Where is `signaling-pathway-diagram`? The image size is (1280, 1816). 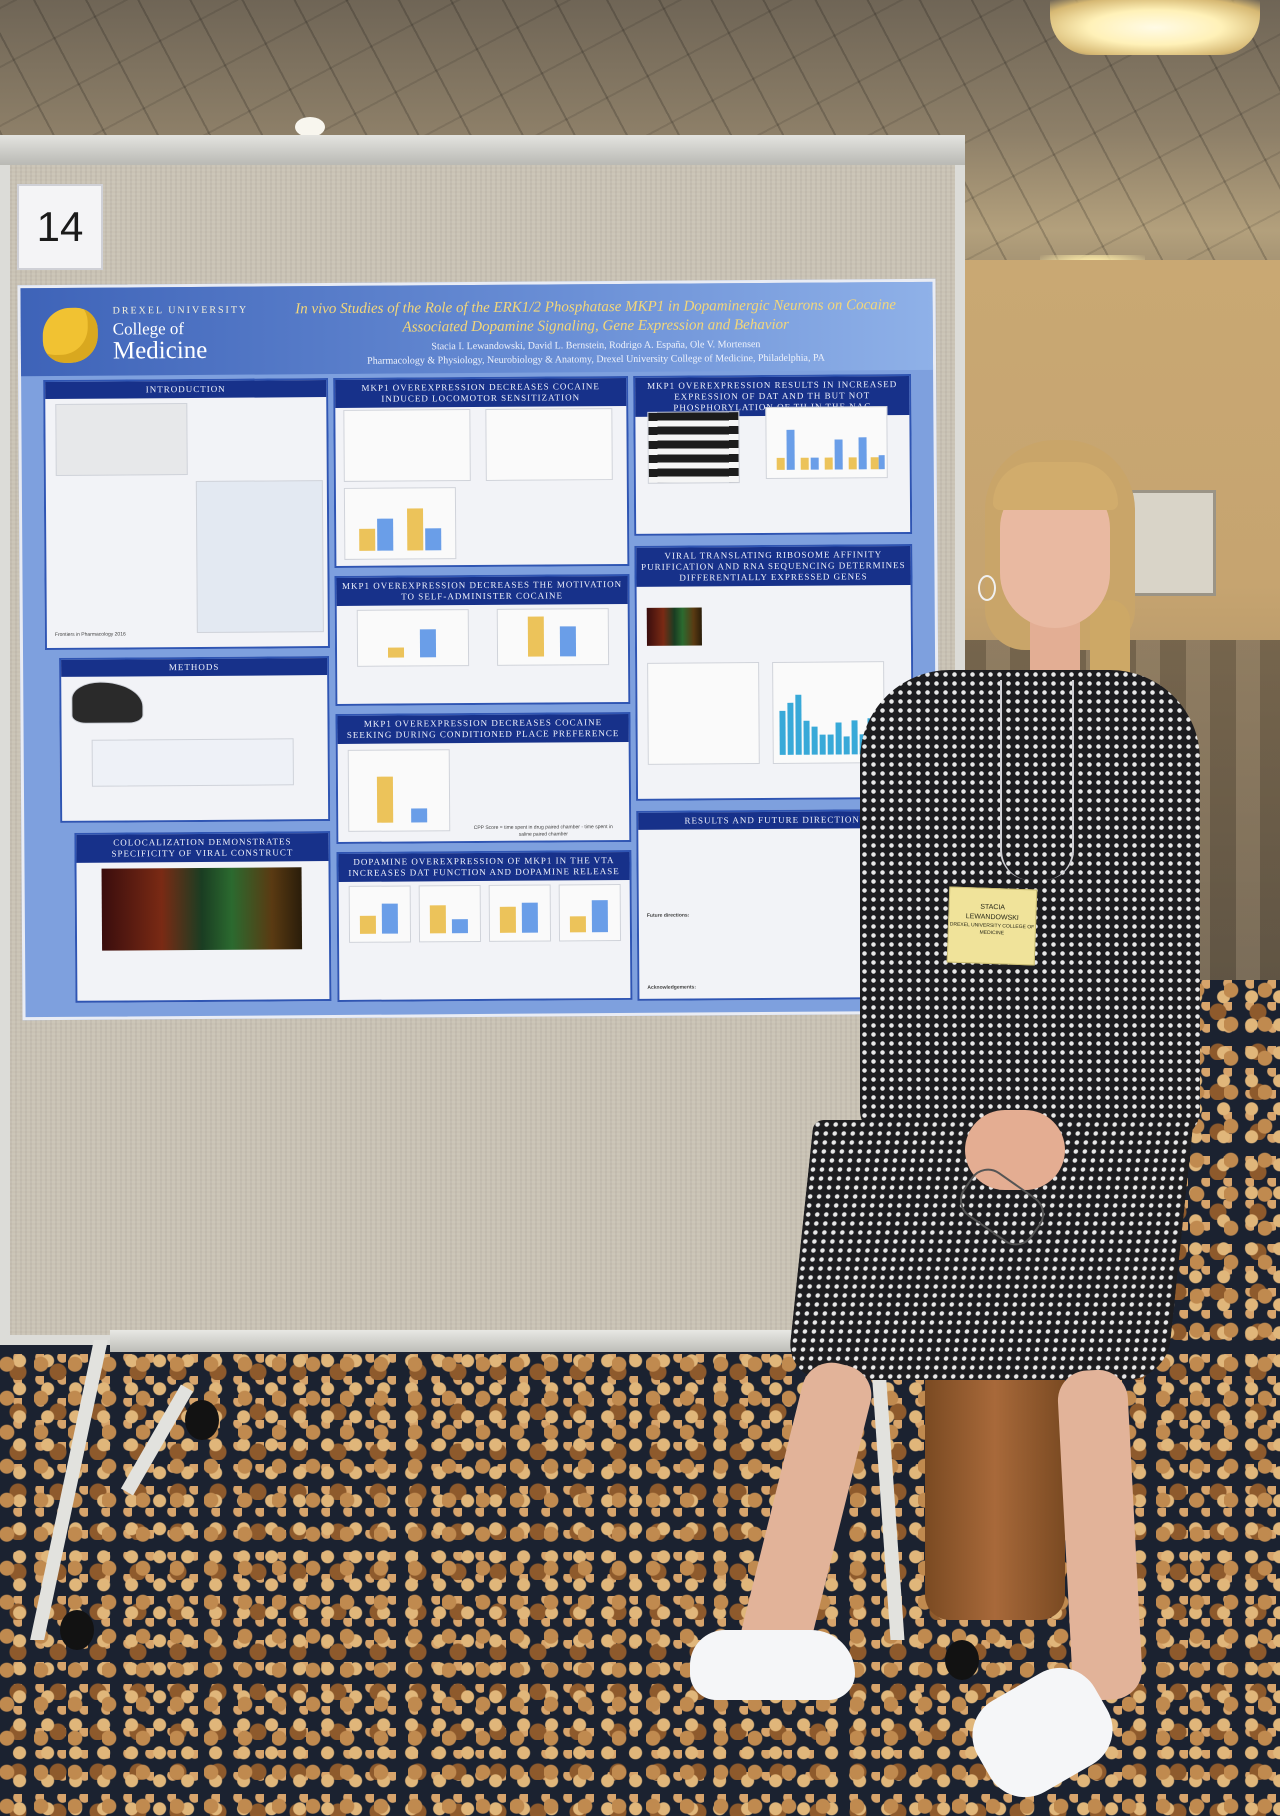 signaling-pathway-diagram is located at coordinates (259, 556).